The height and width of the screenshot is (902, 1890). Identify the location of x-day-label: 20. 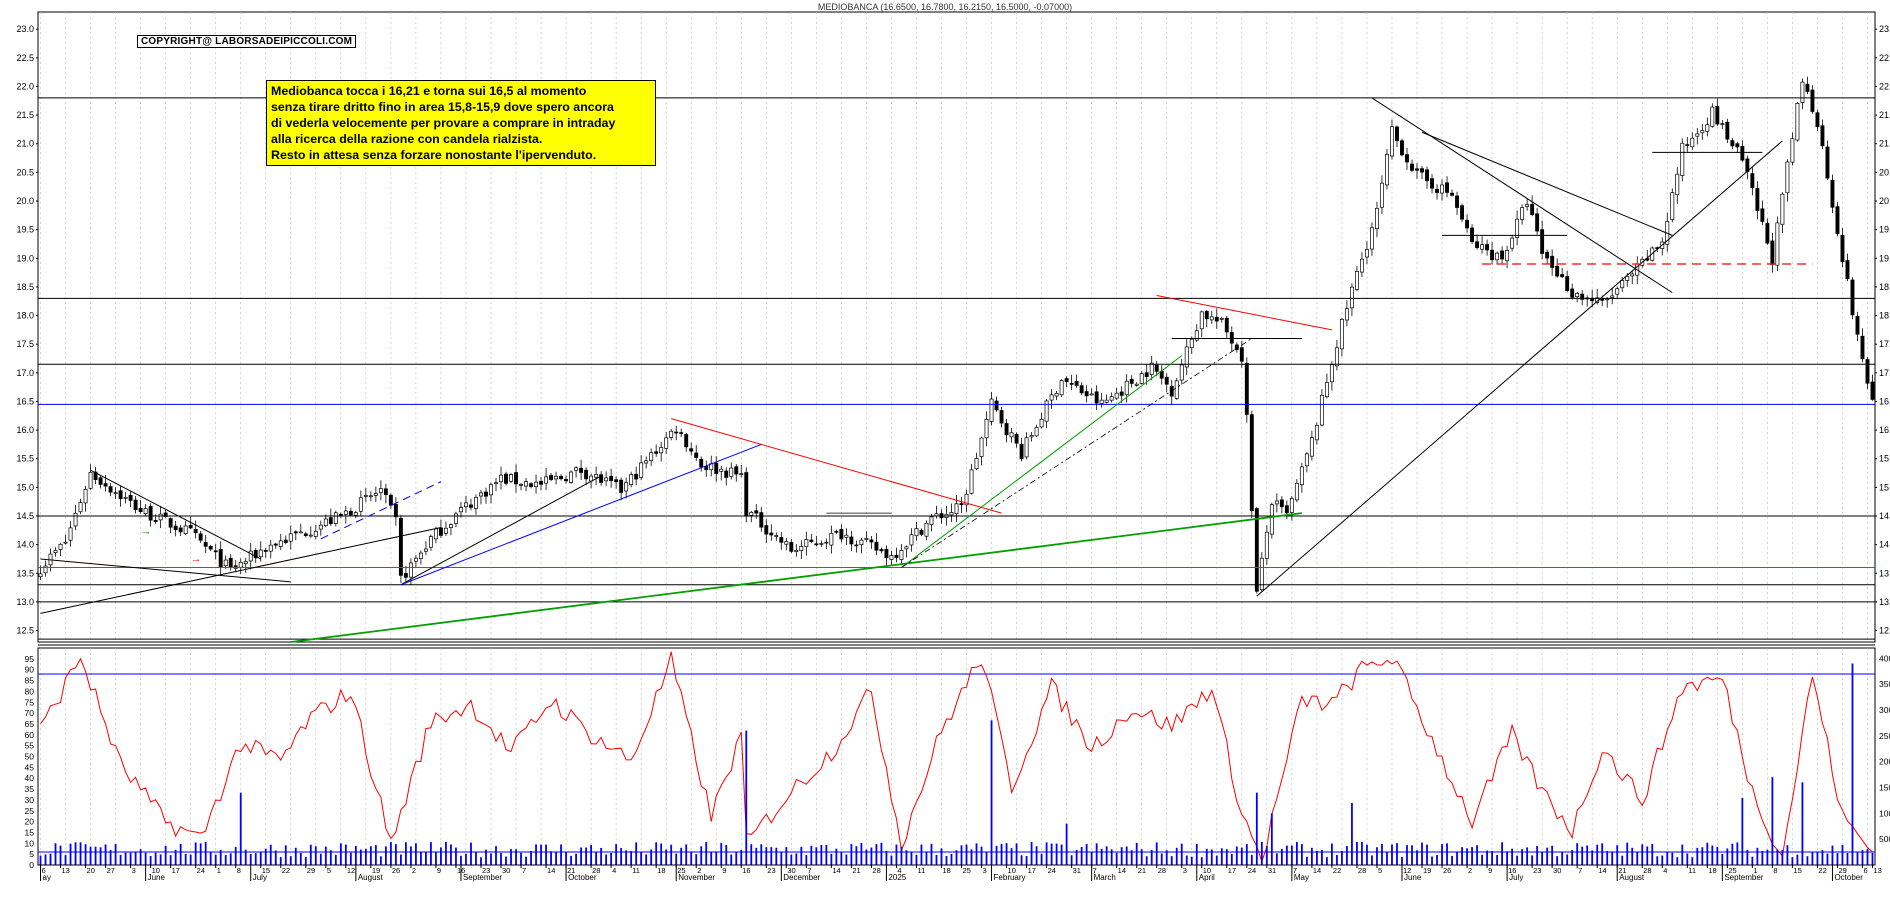
(91, 870).